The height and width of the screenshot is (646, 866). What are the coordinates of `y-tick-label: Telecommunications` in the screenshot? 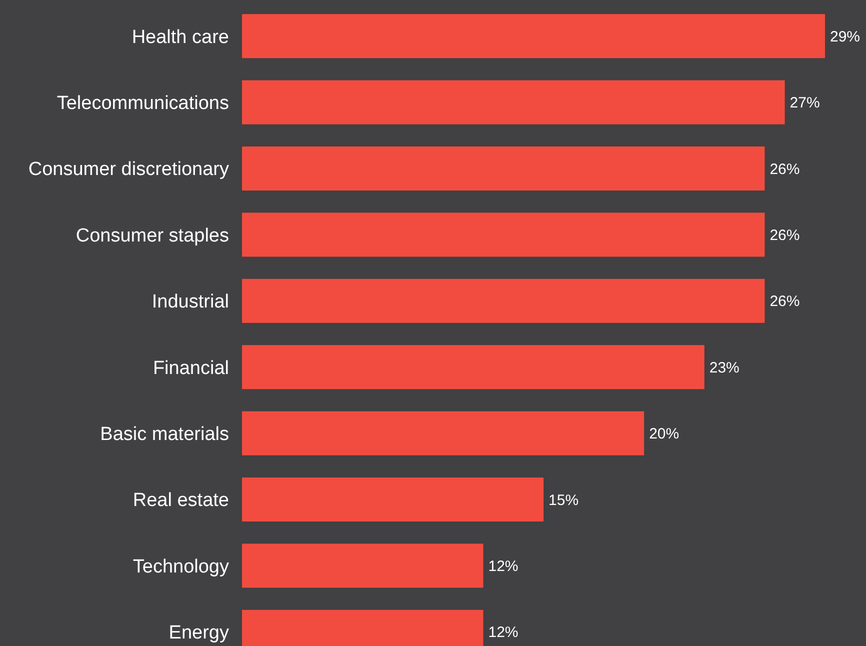 It's located at (142, 103).